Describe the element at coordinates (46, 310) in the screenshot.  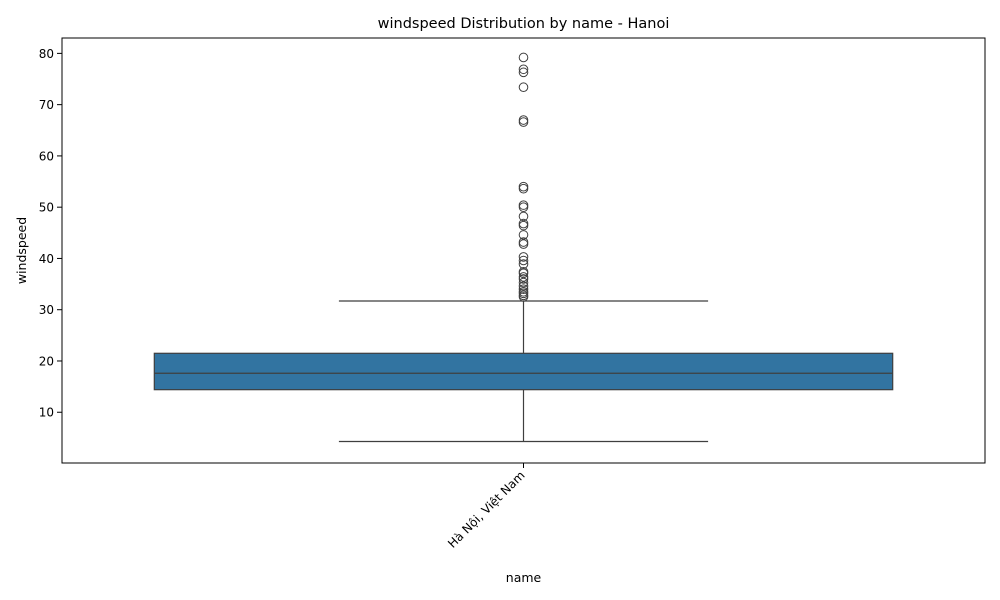
I see `y-tick-label: 30` at that location.